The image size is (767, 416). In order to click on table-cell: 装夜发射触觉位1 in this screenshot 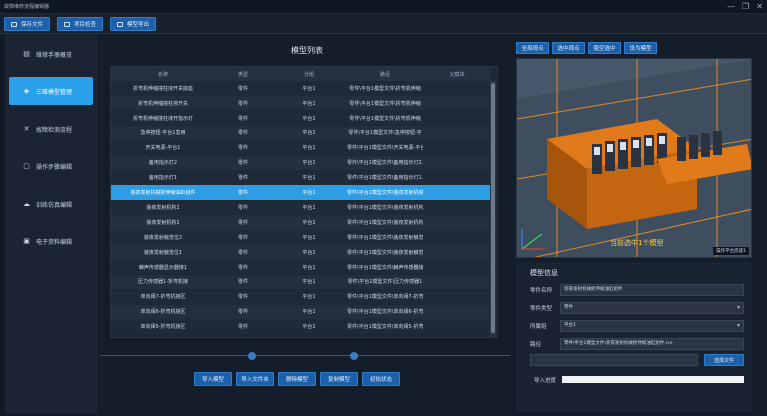, I will do `click(163, 252)`.